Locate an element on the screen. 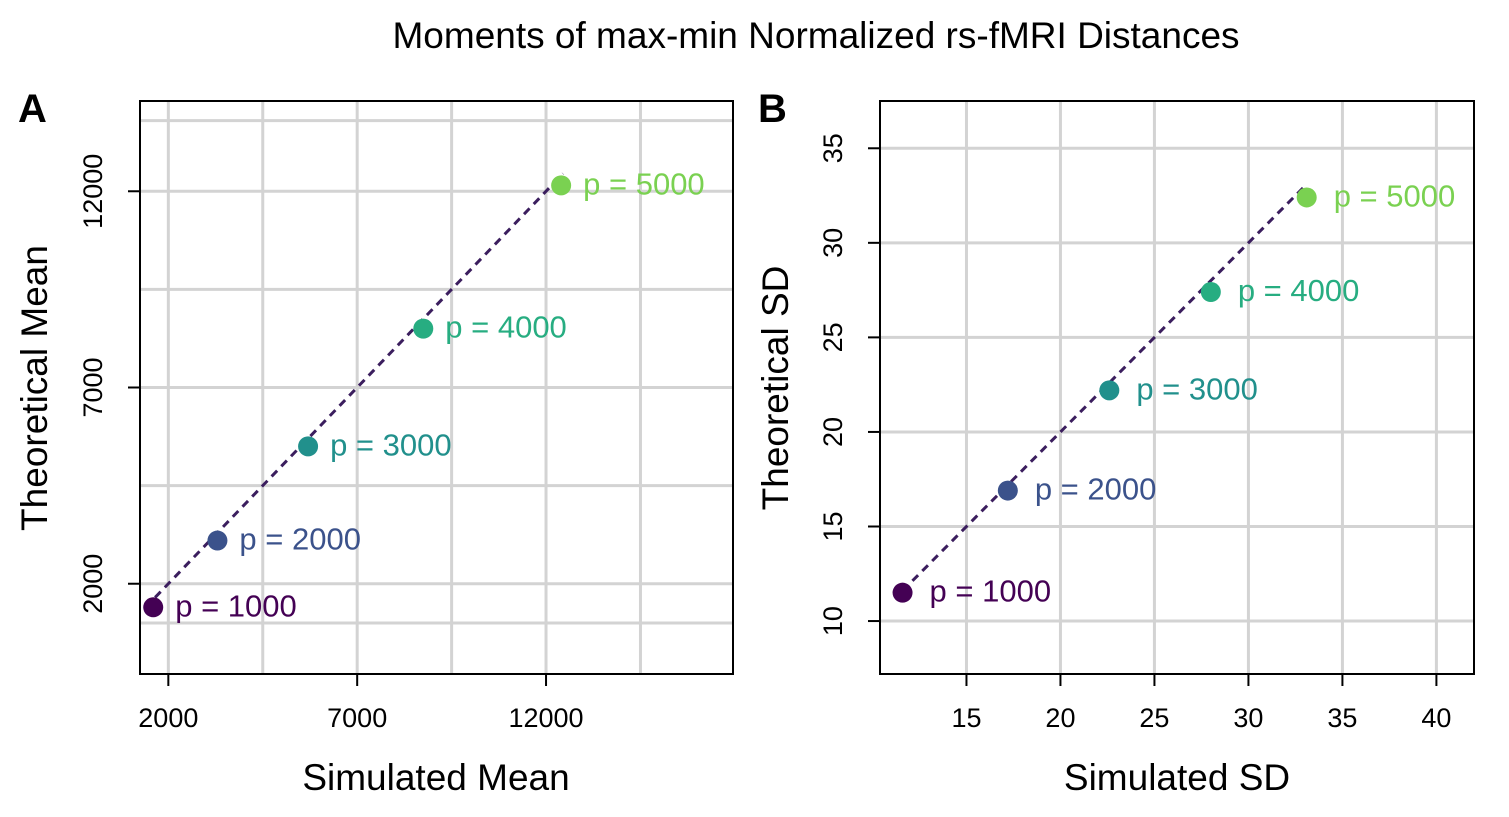 This screenshot has width=1509, height=817. panel-a-xlabel: Simulated Mean is located at coordinates (435, 777).